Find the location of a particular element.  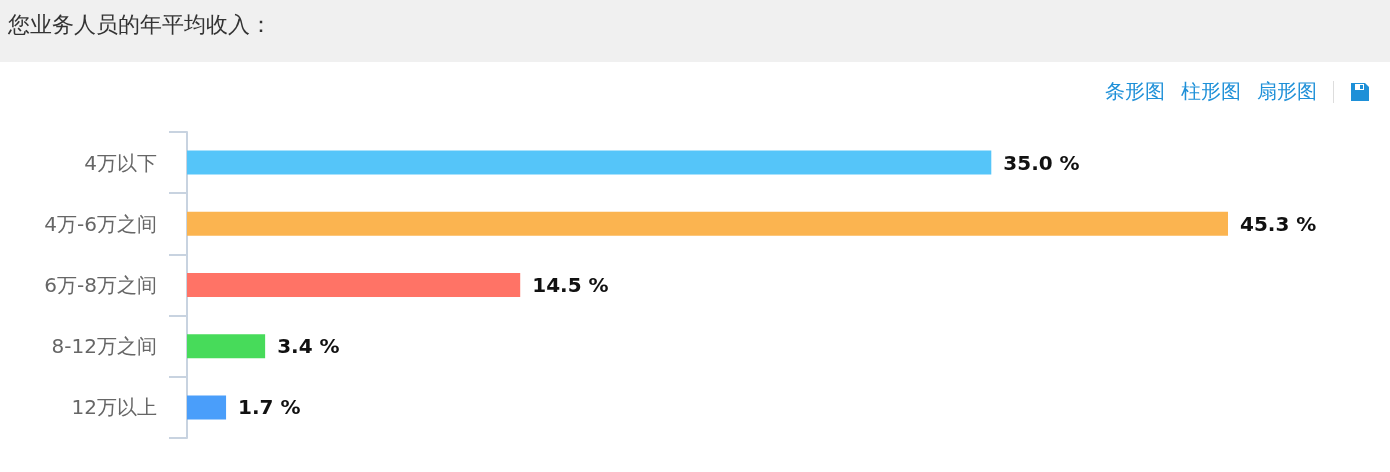

data-label: 14.5 % is located at coordinates (570, 285).